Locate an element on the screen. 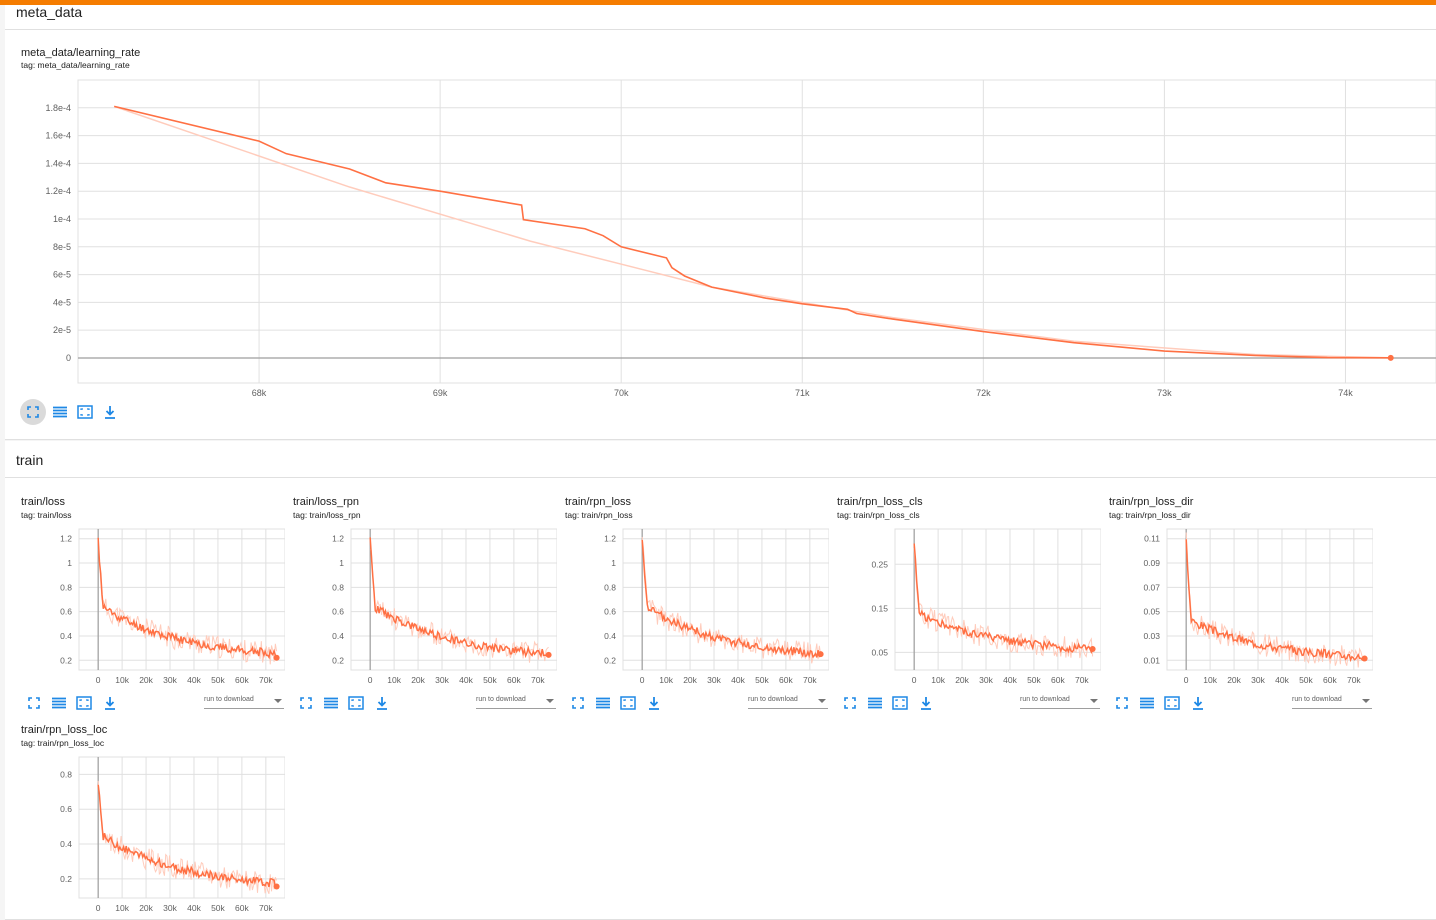  chart-tag: tag: meta_data/learning_rate is located at coordinates (75, 65).